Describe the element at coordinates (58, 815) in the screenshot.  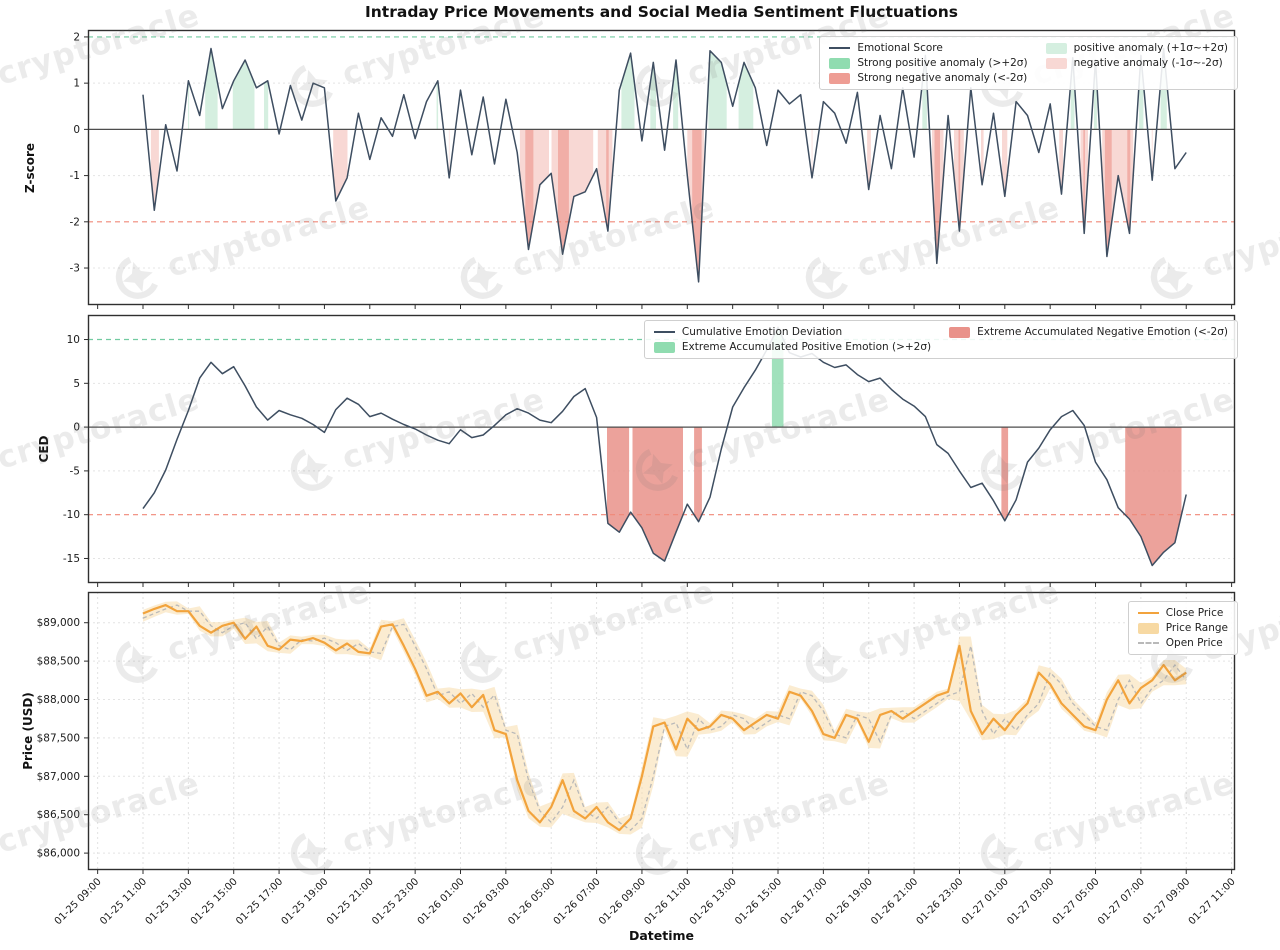
I see `y-tick-label: $86,500` at that location.